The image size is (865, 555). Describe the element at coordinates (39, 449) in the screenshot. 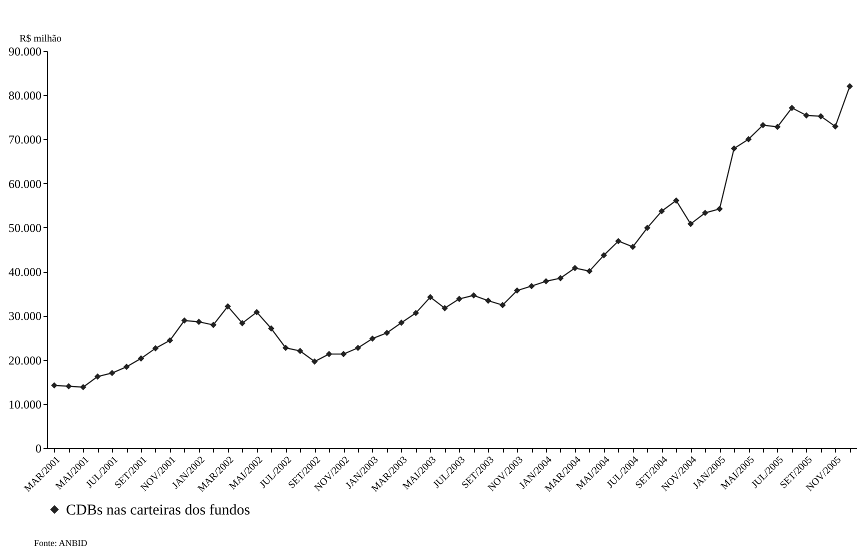

I see `y-tick-label: 0` at that location.